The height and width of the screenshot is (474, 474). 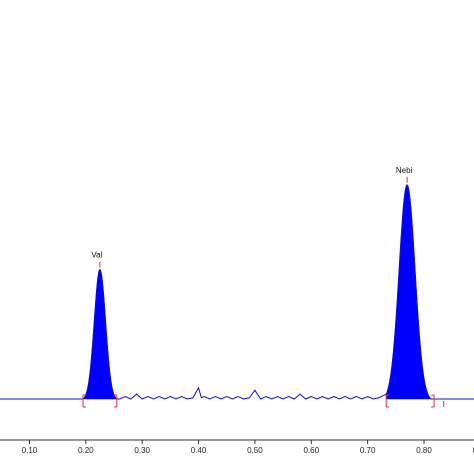 What do you see at coordinates (404, 170) in the screenshot?
I see `peak-label-nebi: Nebi` at bounding box center [404, 170].